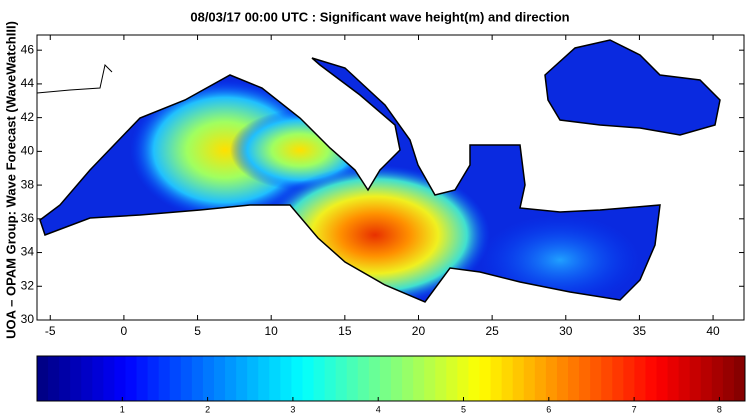 The image size is (749, 417). What do you see at coordinates (548, 409) in the screenshot?
I see `colorbar-tick-label: 6` at bounding box center [548, 409].